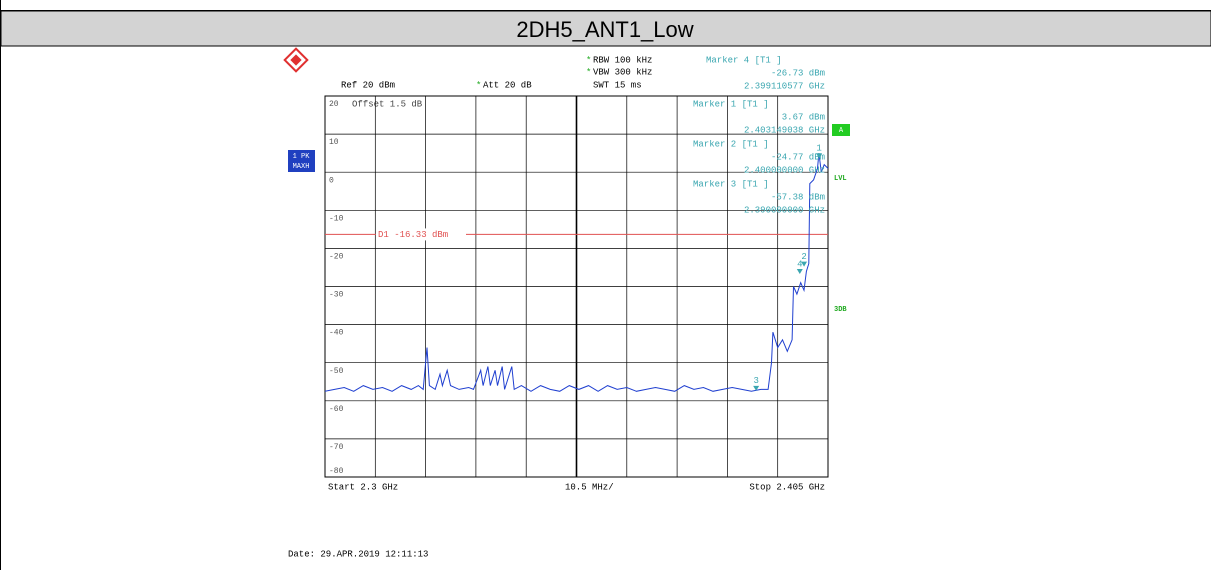 This screenshot has height=570, width=1211. What do you see at coordinates (798, 73) in the screenshot?
I see `marker-value: -26.73 dBm` at bounding box center [798, 73].